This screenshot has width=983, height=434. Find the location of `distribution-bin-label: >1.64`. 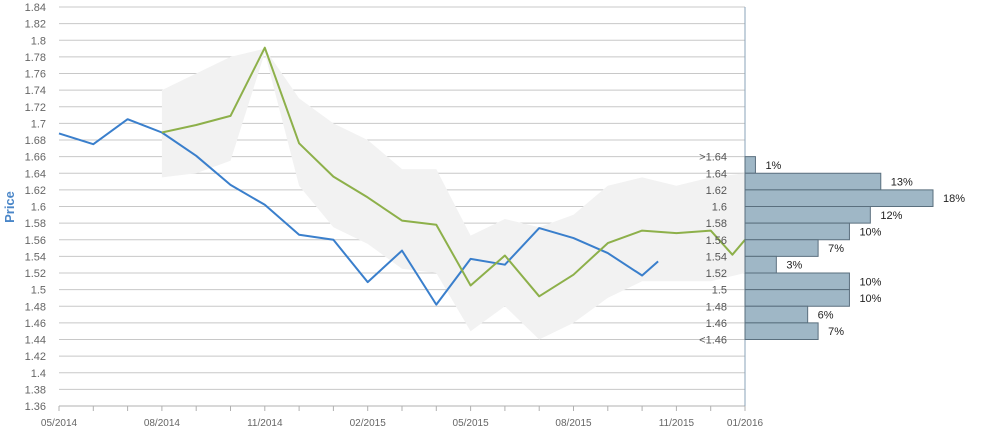

distribution-bin-label: >1.64 is located at coordinates (713, 158).